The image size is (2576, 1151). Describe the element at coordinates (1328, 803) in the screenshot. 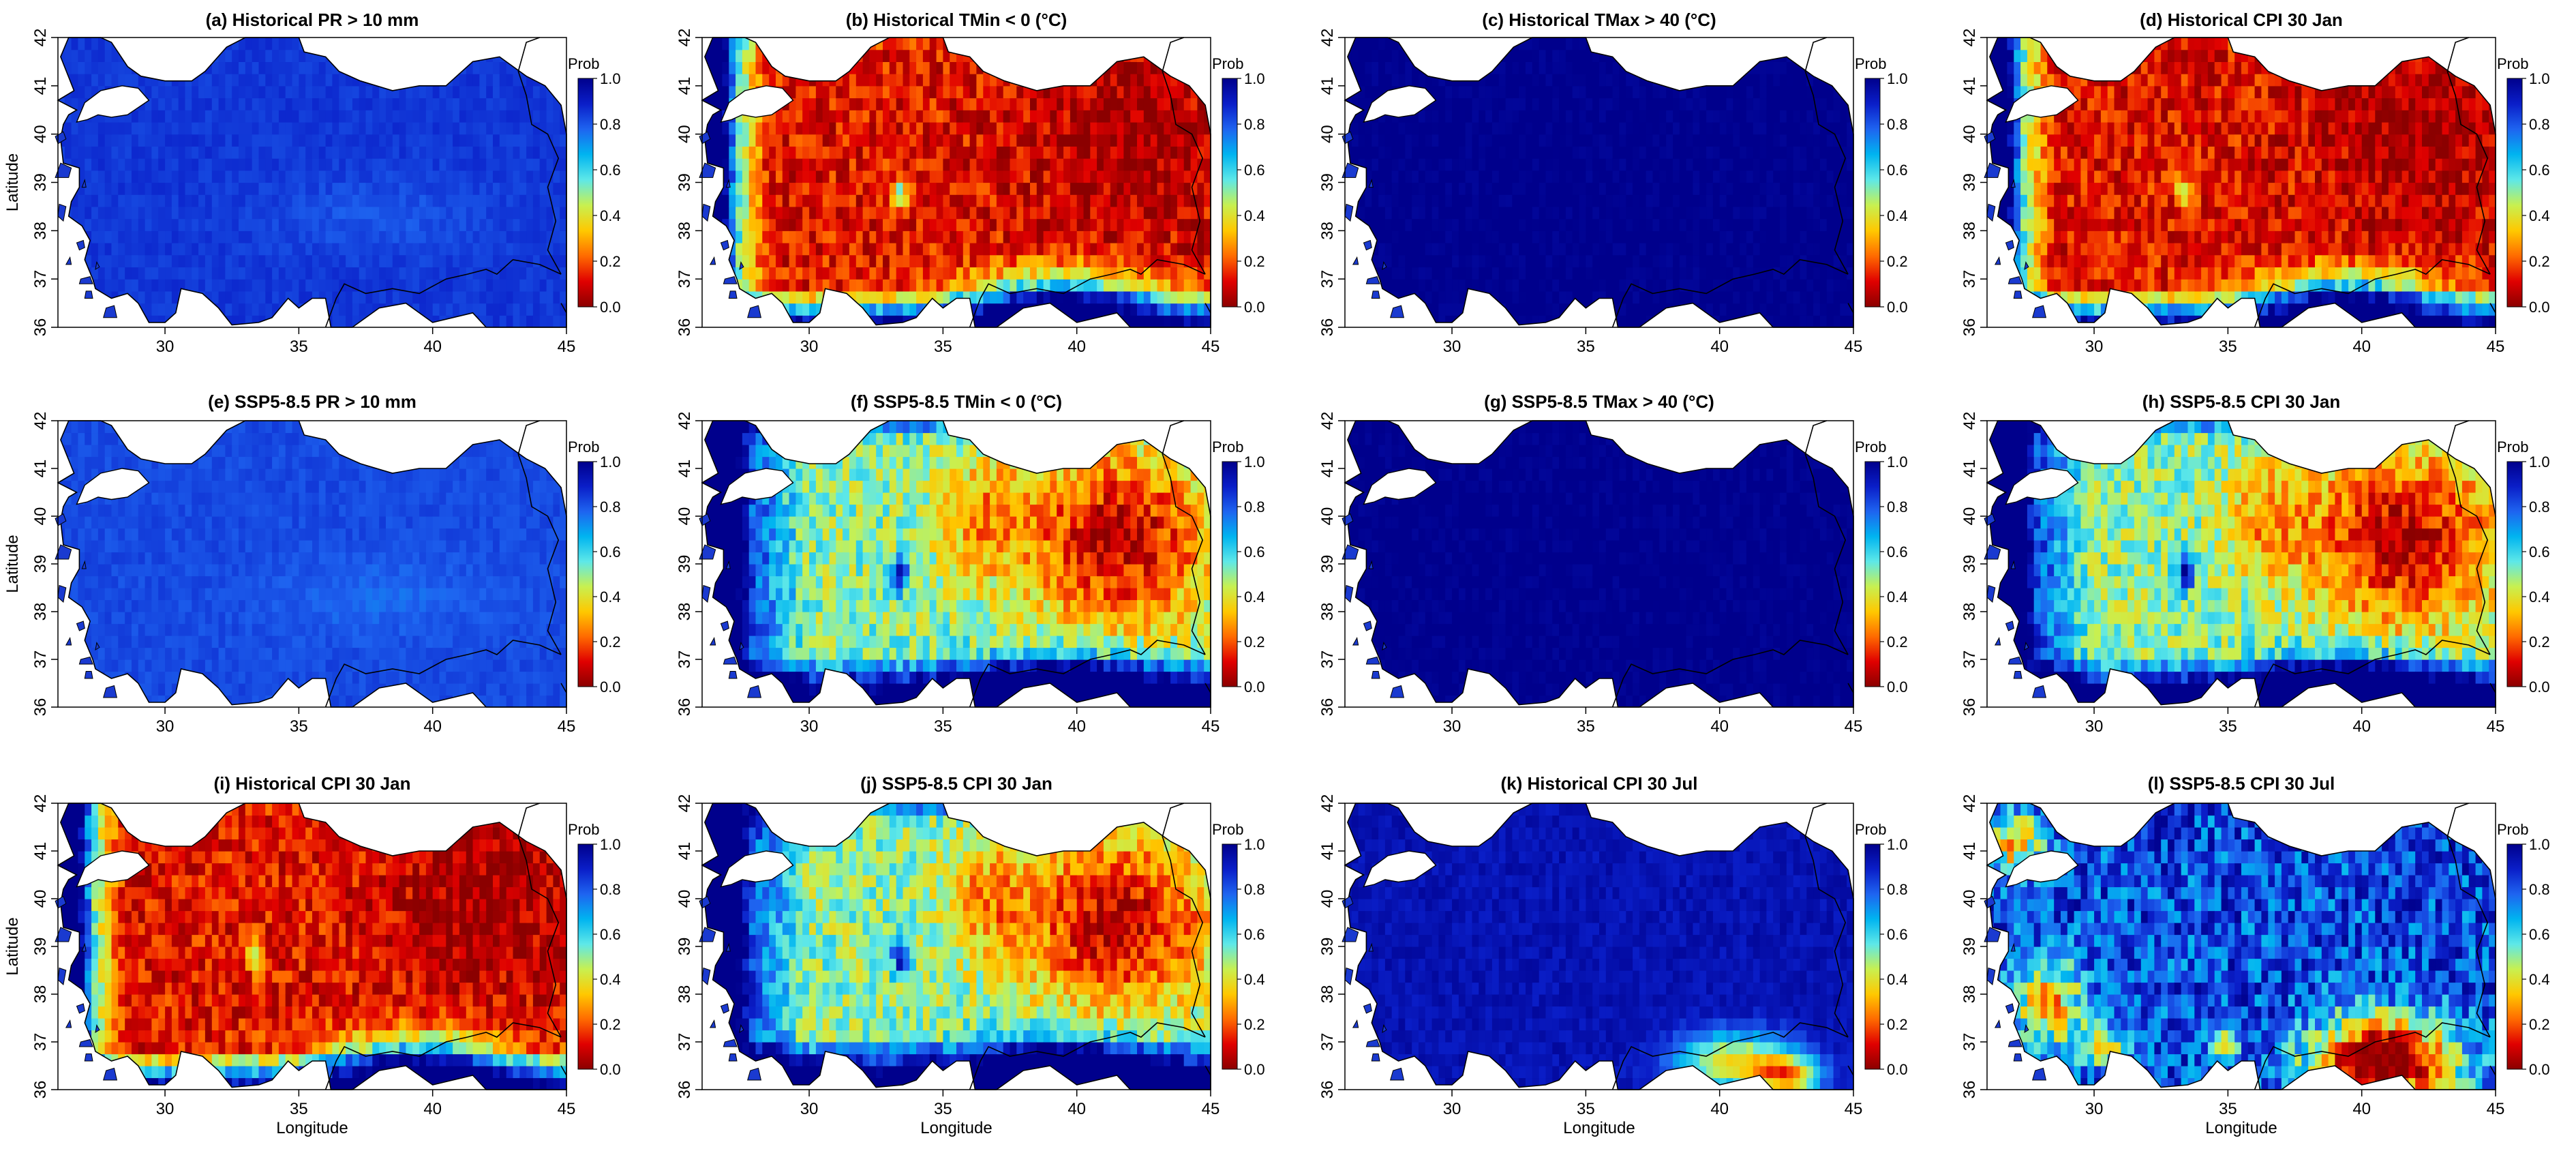

I see `lat-tick-label: 42` at that location.